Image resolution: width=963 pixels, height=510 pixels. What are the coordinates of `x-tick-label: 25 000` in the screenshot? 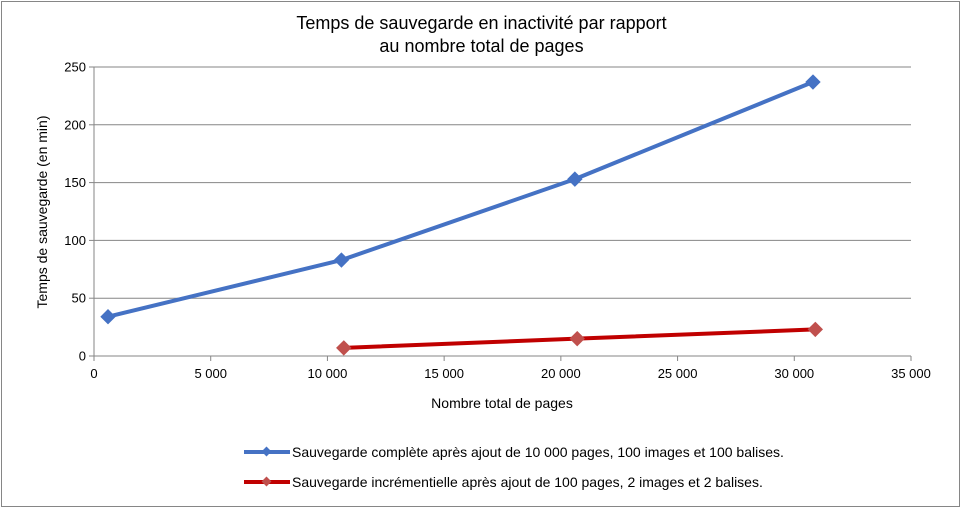 It's located at (678, 373).